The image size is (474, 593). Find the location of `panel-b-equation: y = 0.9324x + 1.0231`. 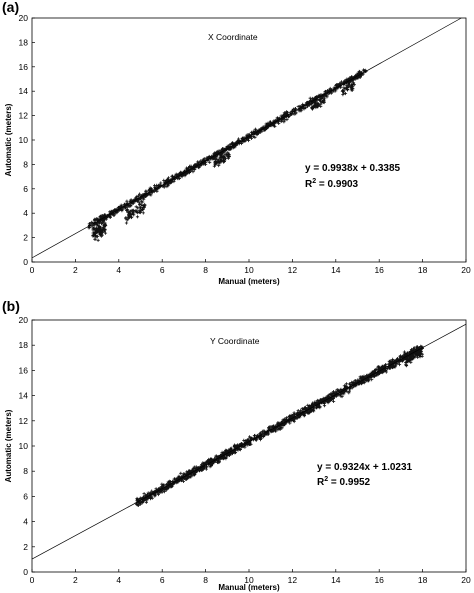

panel-b-equation: y = 0.9324x + 1.0231 is located at coordinates (365, 467).